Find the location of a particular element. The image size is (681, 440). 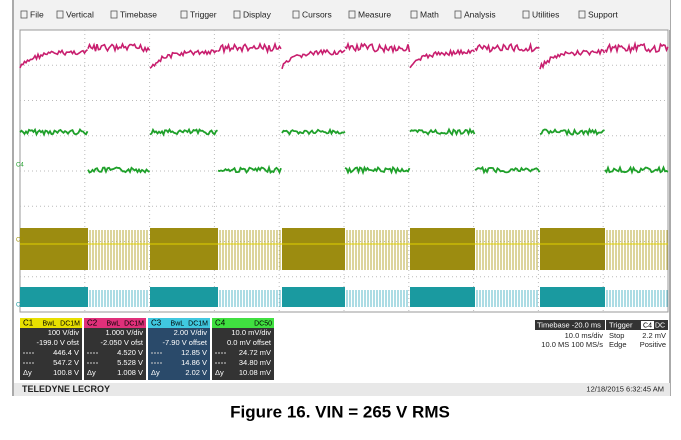

channel-value: 1.008 V is located at coordinates (130, 372).